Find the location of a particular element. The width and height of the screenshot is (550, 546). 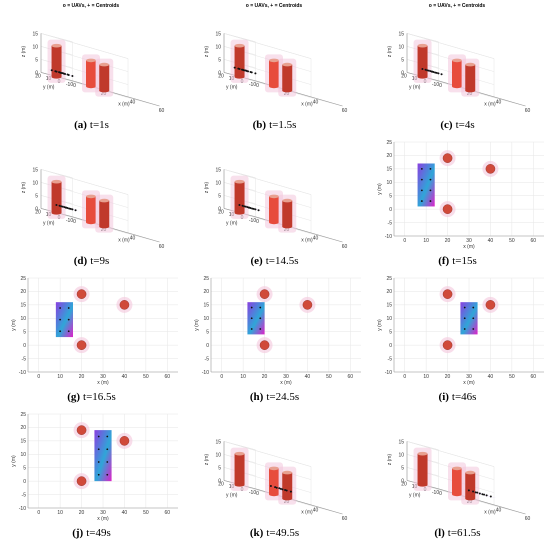

x-tick-label: 50 is located at coordinates (146, 513).